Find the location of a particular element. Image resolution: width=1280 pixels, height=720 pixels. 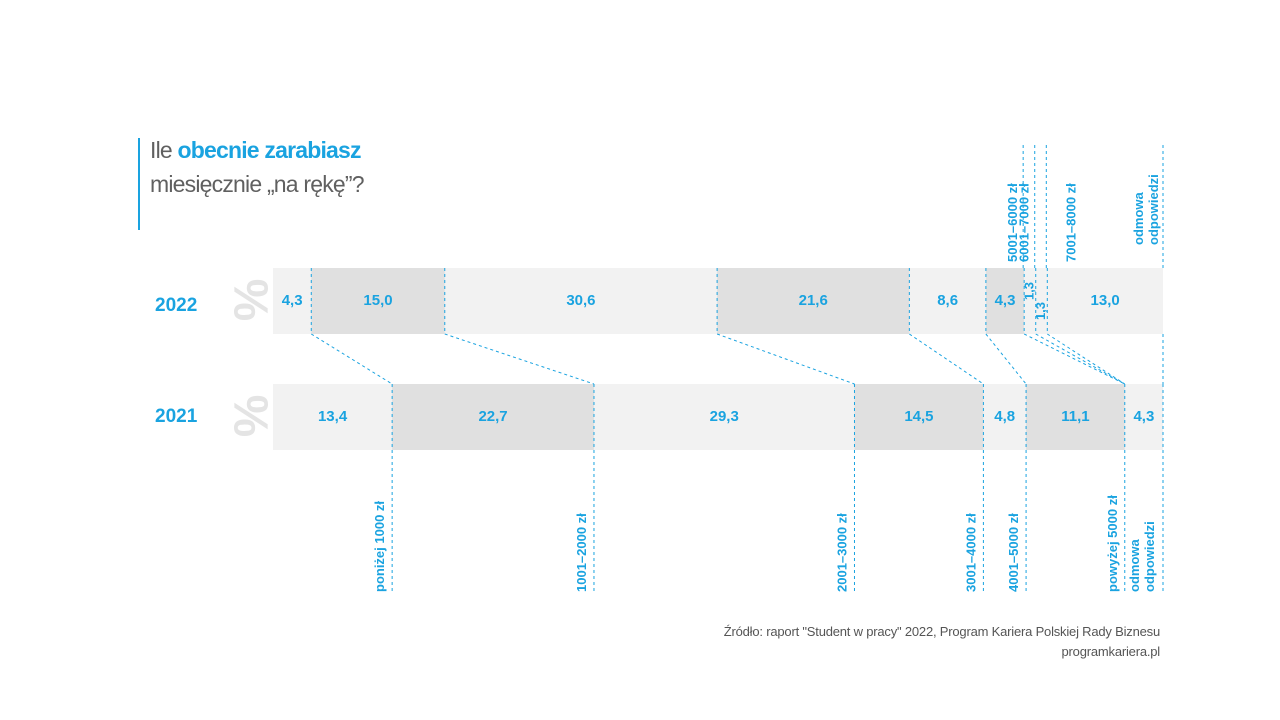

bottom-label-odpowiedzi: odpowiedzi is located at coordinates (1149, 556).